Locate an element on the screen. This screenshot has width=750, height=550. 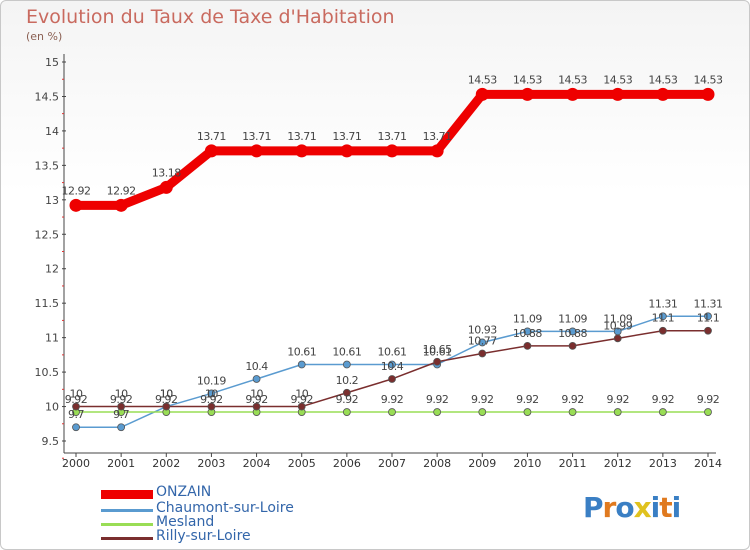
logo-letter: t is located at coordinates (665, 507).